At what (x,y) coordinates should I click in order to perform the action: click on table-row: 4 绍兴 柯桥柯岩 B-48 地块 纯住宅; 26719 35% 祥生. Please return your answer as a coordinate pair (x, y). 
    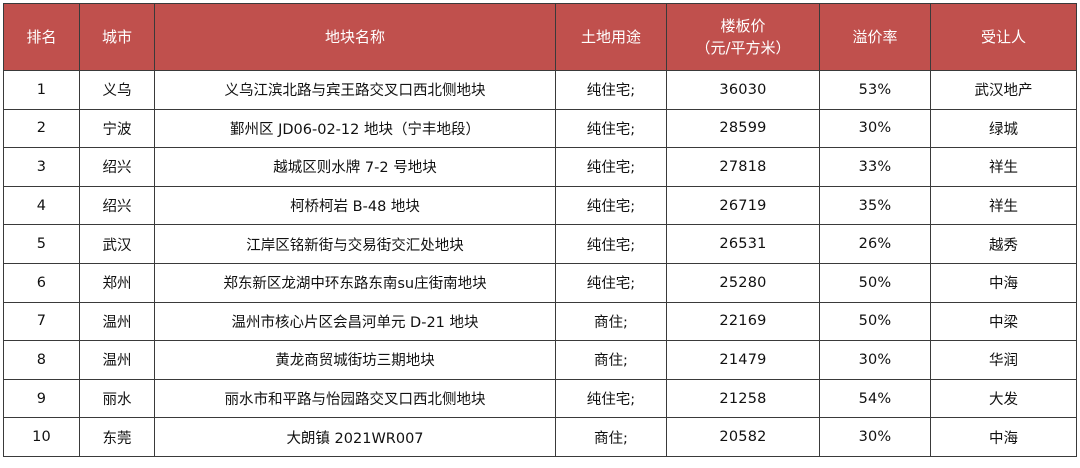
    Looking at the image, I should click on (540, 205).